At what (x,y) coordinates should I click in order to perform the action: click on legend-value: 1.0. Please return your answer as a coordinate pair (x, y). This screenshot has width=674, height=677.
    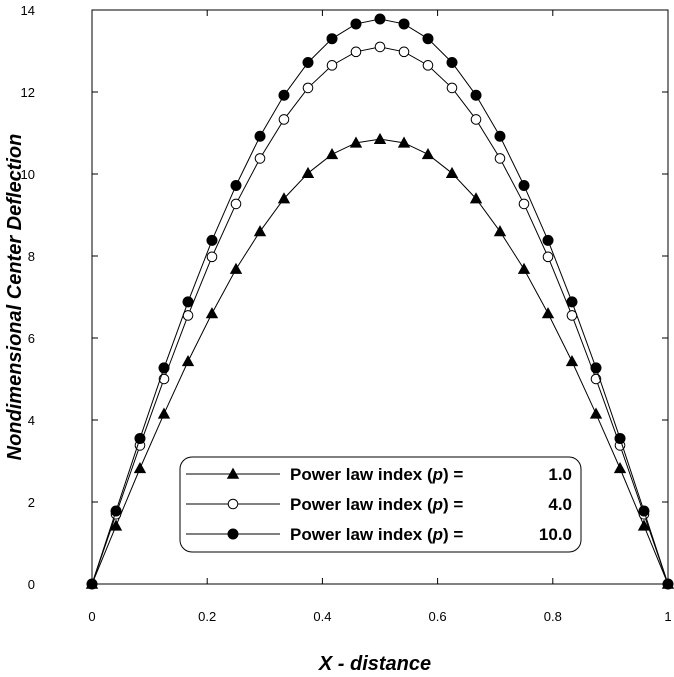
    Looking at the image, I should click on (560, 474).